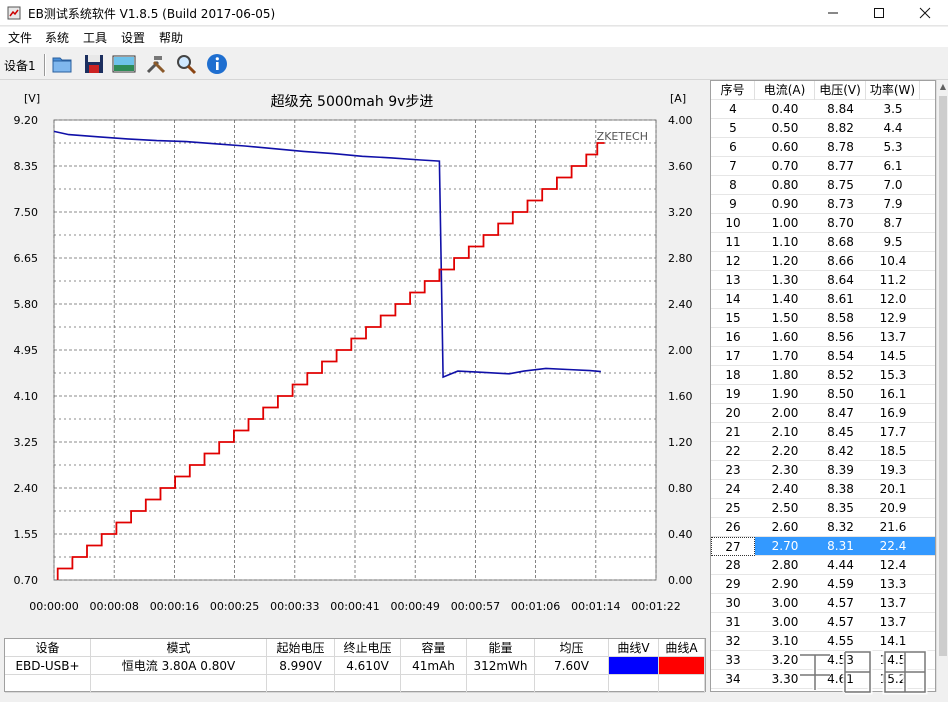 The width and height of the screenshot is (948, 702). I want to click on table-row: 13 1.30 8.64 11.2, so click(823, 280).